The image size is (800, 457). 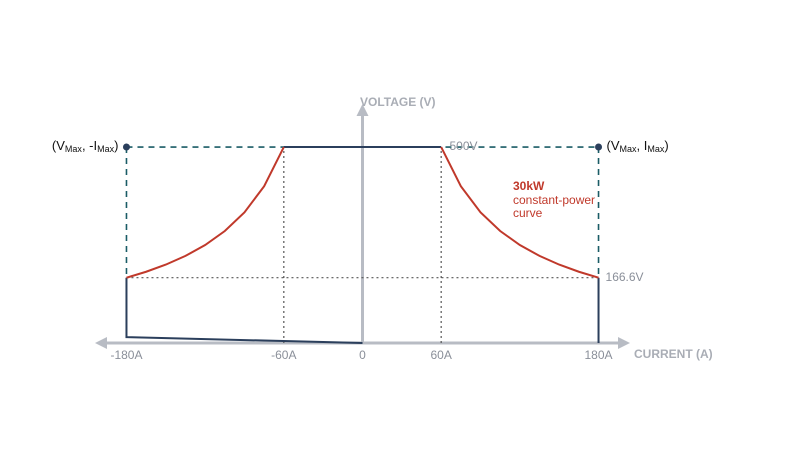 What do you see at coordinates (642, 145) in the screenshot?
I see `label-part: , I` at bounding box center [642, 145].